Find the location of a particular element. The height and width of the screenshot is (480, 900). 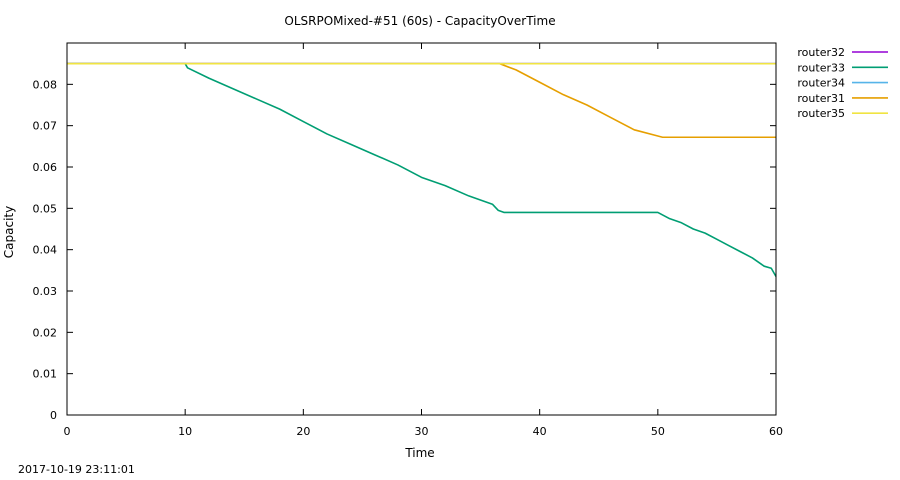

chart-title: OLSRPOMixed-#51 (60s) - CapacityOverTime is located at coordinates (419, 21).